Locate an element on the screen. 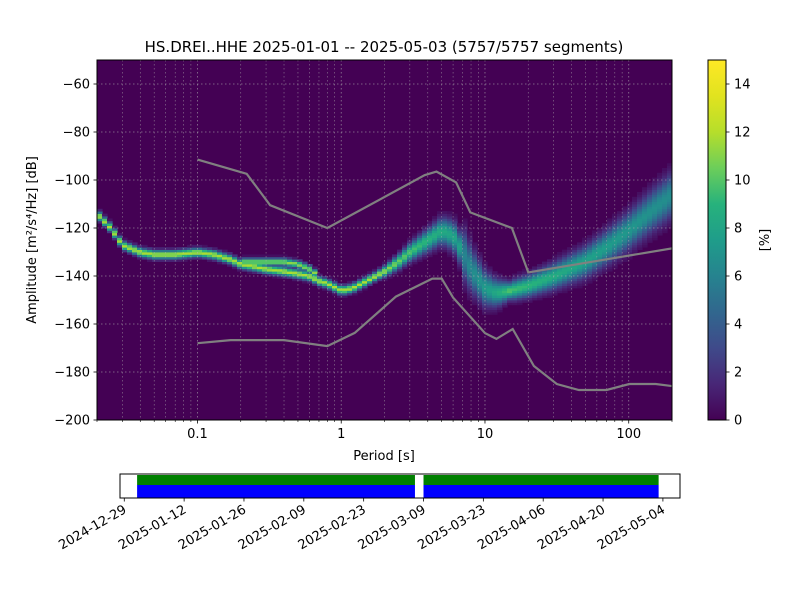 The height and width of the screenshot is (600, 800). y-tick-label: −200 is located at coordinates (72, 421).